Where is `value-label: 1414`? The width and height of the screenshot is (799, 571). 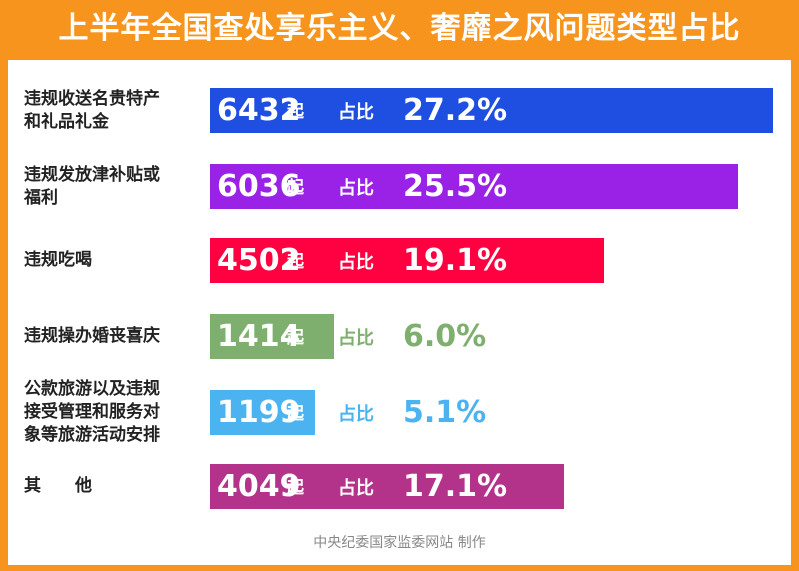 value-label: 1414 is located at coordinates (259, 336).